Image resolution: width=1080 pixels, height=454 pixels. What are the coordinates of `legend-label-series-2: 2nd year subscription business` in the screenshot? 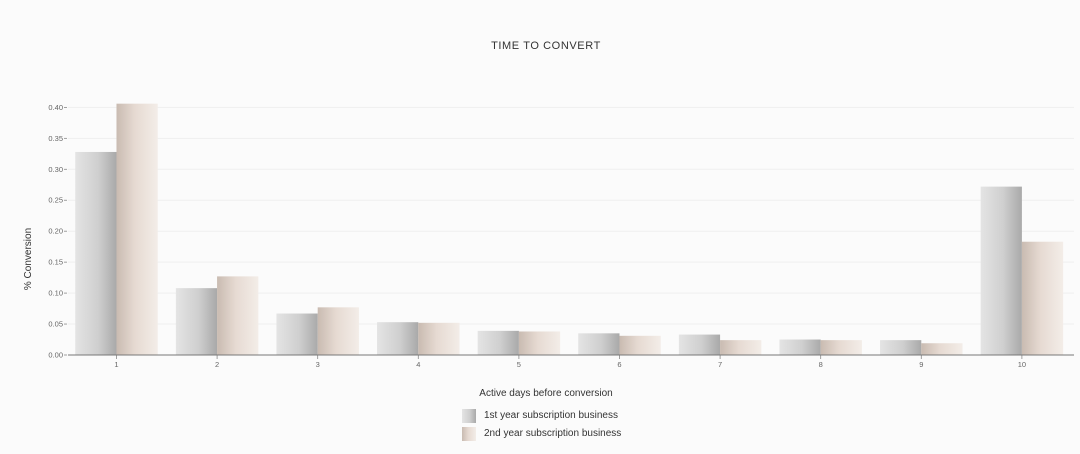 It's located at (553, 433).